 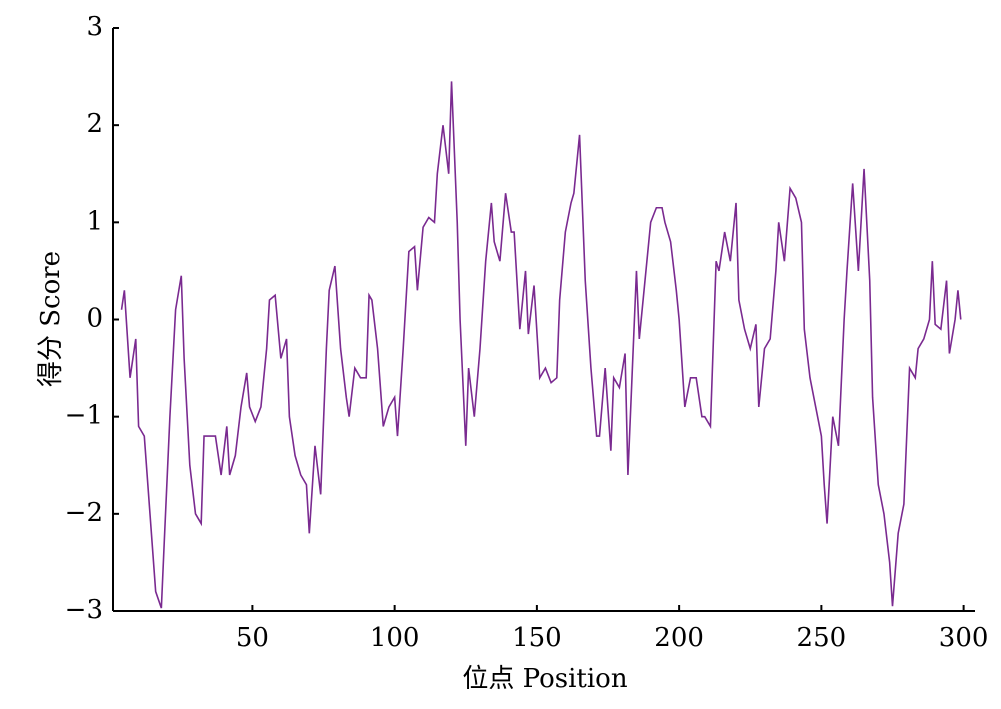 What do you see at coordinates (84, 416) in the screenshot?
I see `y-tick-label: −1` at bounding box center [84, 416].